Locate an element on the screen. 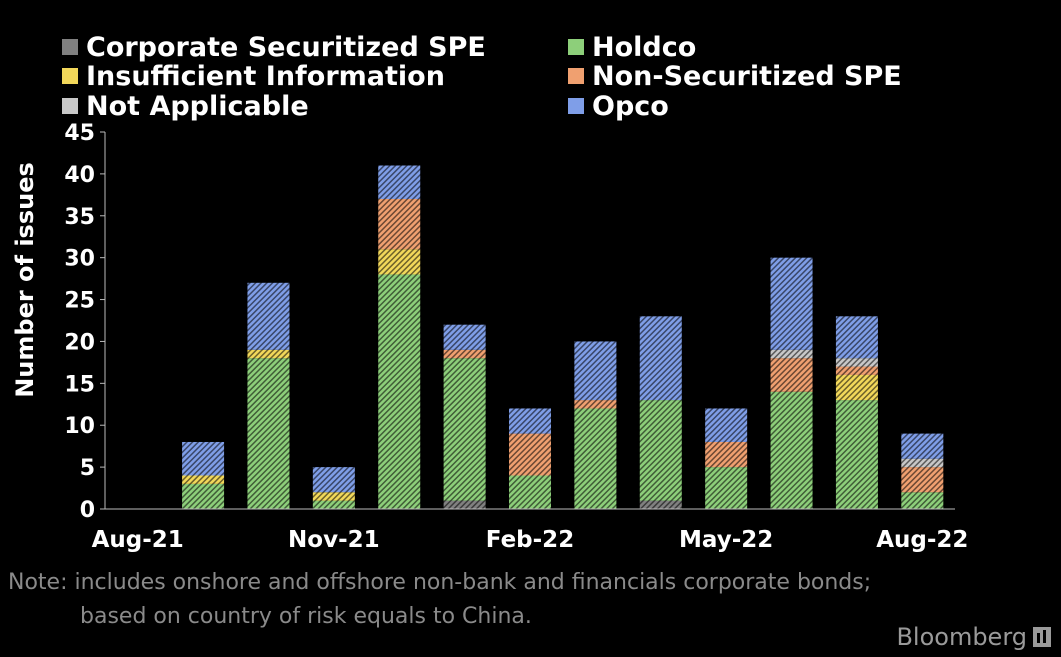 The height and width of the screenshot is (657, 1061). bloomberg-logo: Bloomberg is located at coordinates (973, 637).